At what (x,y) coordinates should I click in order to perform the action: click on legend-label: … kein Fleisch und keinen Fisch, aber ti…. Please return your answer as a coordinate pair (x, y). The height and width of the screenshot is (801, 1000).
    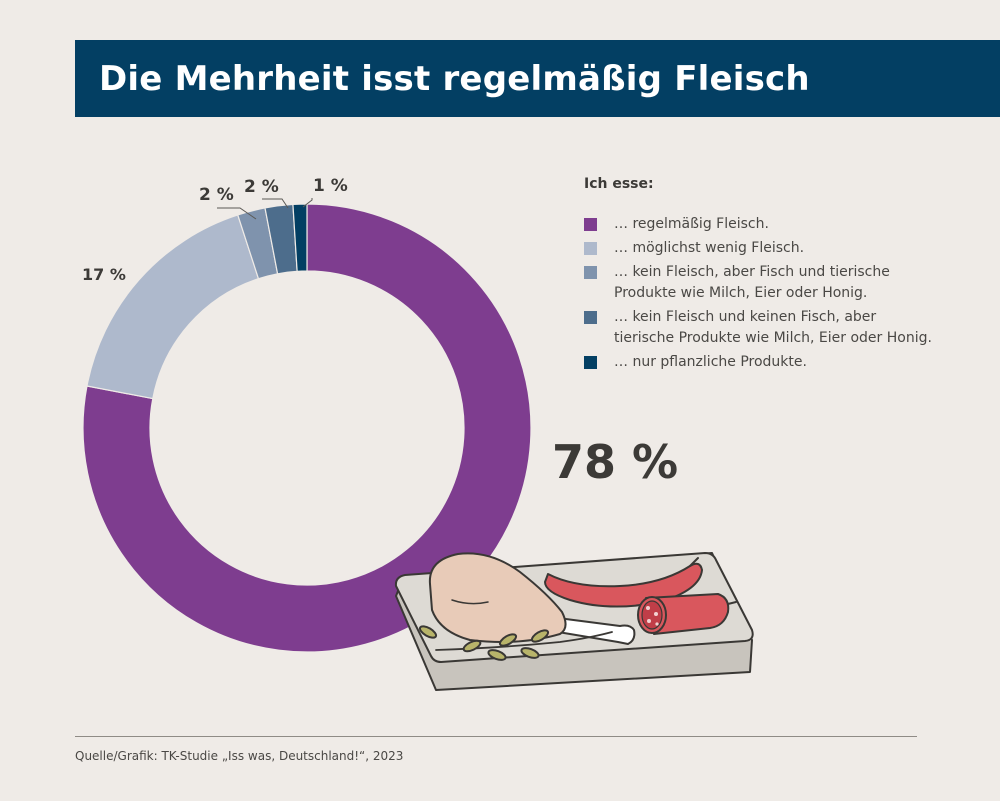
    Looking at the image, I should click on (773, 327).